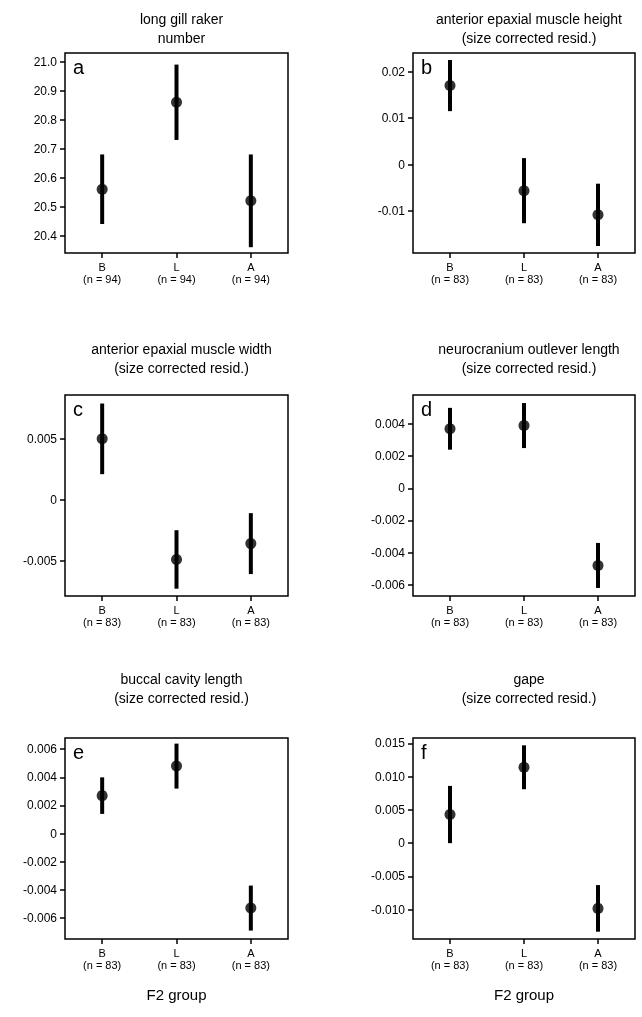 The image size is (642, 1017). I want to click on chart-title: neurocranium outlever length (size corrected resid.), so click(529, 358).